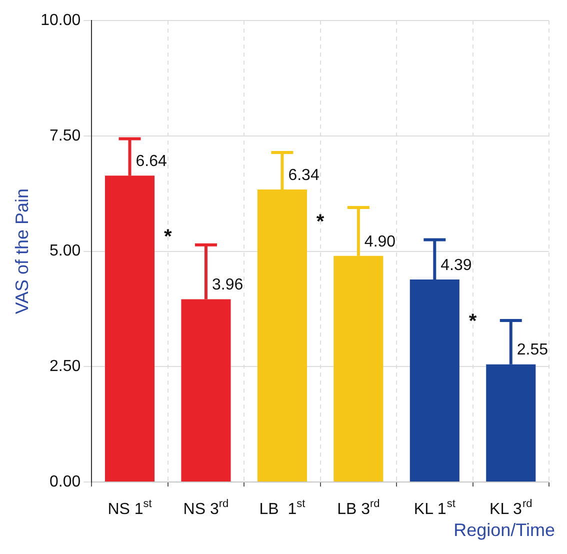  I want to click on x-axis-title: Region/Time, so click(504, 530).